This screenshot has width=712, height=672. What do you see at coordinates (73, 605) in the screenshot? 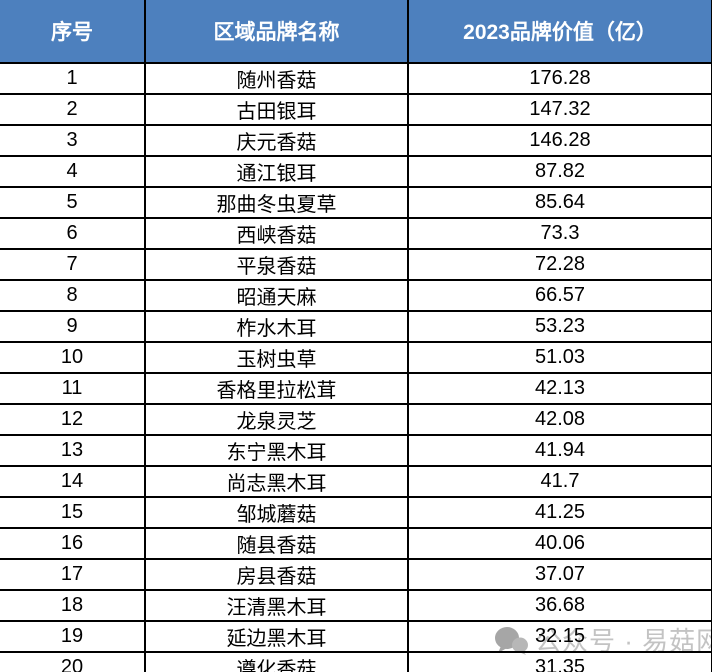
I see `rank-cell: 18` at bounding box center [73, 605].